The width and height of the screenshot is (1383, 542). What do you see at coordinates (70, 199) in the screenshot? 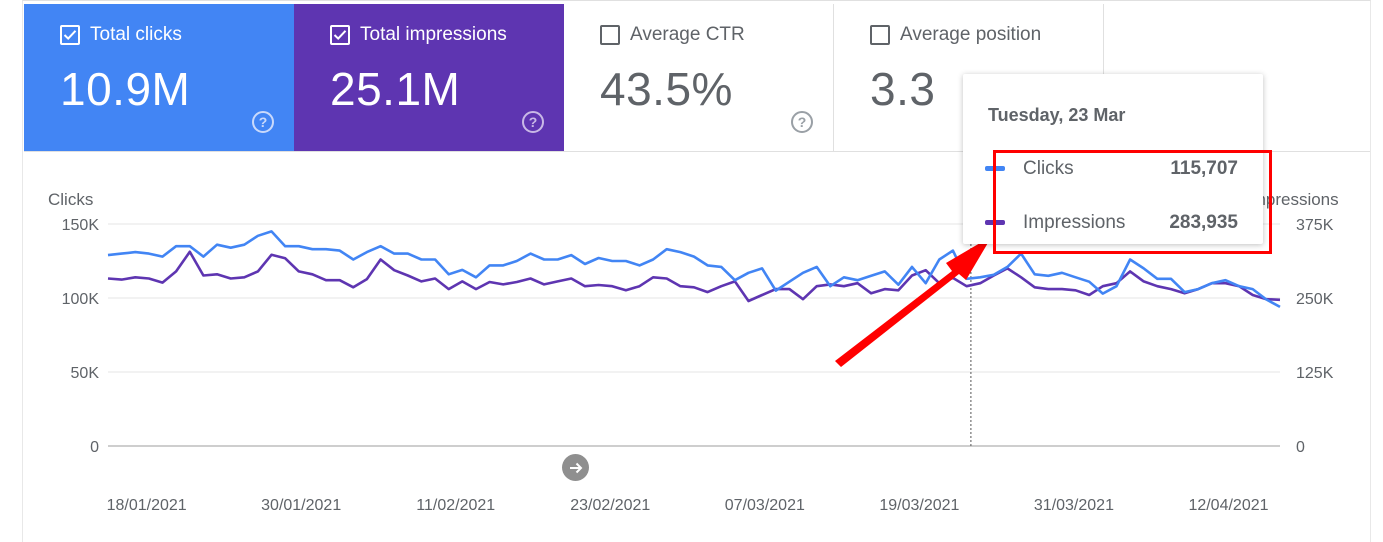
I see `y-axis-label: Clicks` at bounding box center [70, 199].